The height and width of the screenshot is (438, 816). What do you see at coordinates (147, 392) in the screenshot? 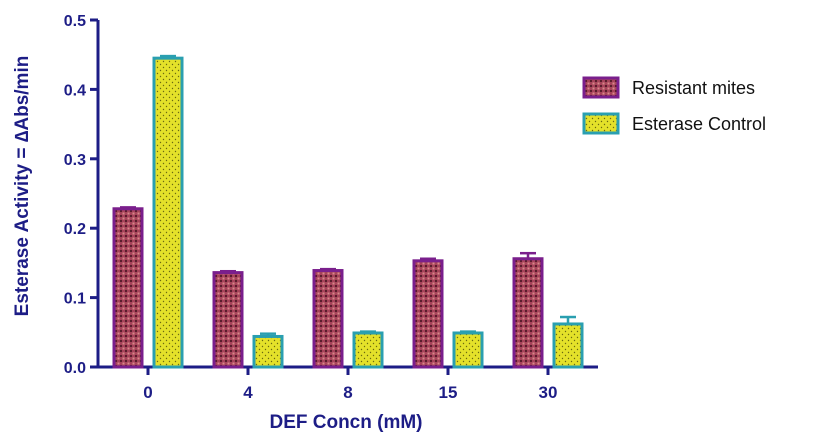
I see `x-tick-label: 0` at bounding box center [147, 392].